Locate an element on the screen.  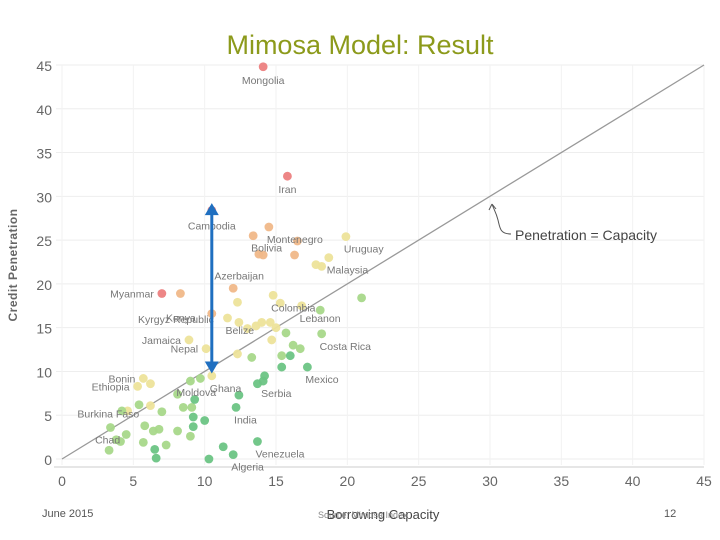
y-tick-label: 0 is located at coordinates (48, 460).